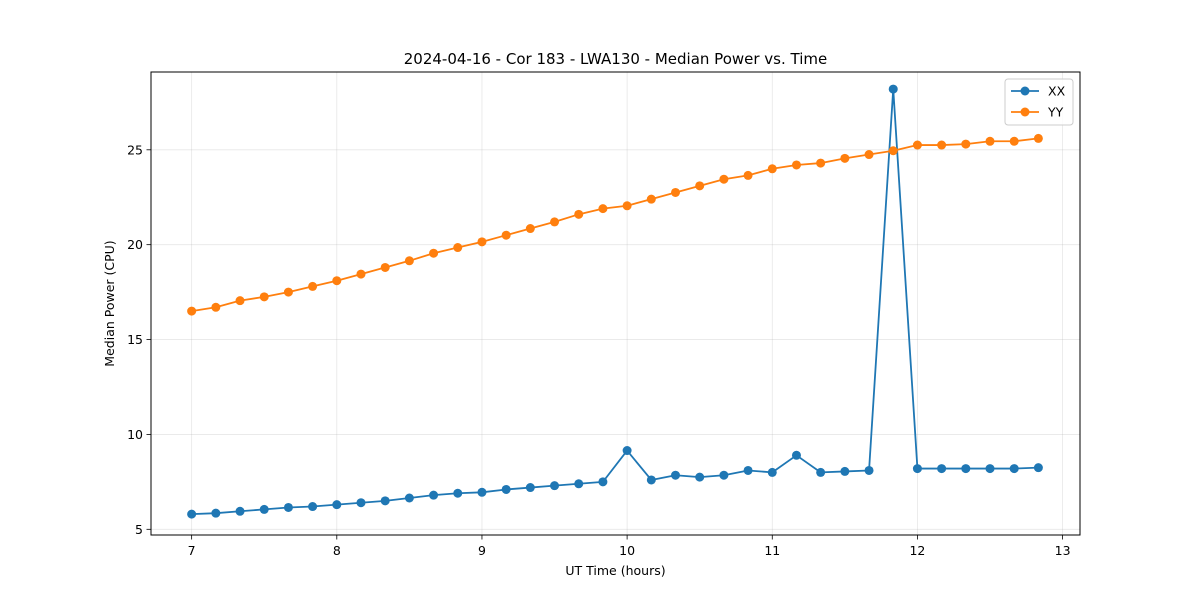 This screenshot has width=1200, height=600. What do you see at coordinates (109, 303) in the screenshot?
I see `y-axis-label: Median Power (CPU)` at bounding box center [109, 303].